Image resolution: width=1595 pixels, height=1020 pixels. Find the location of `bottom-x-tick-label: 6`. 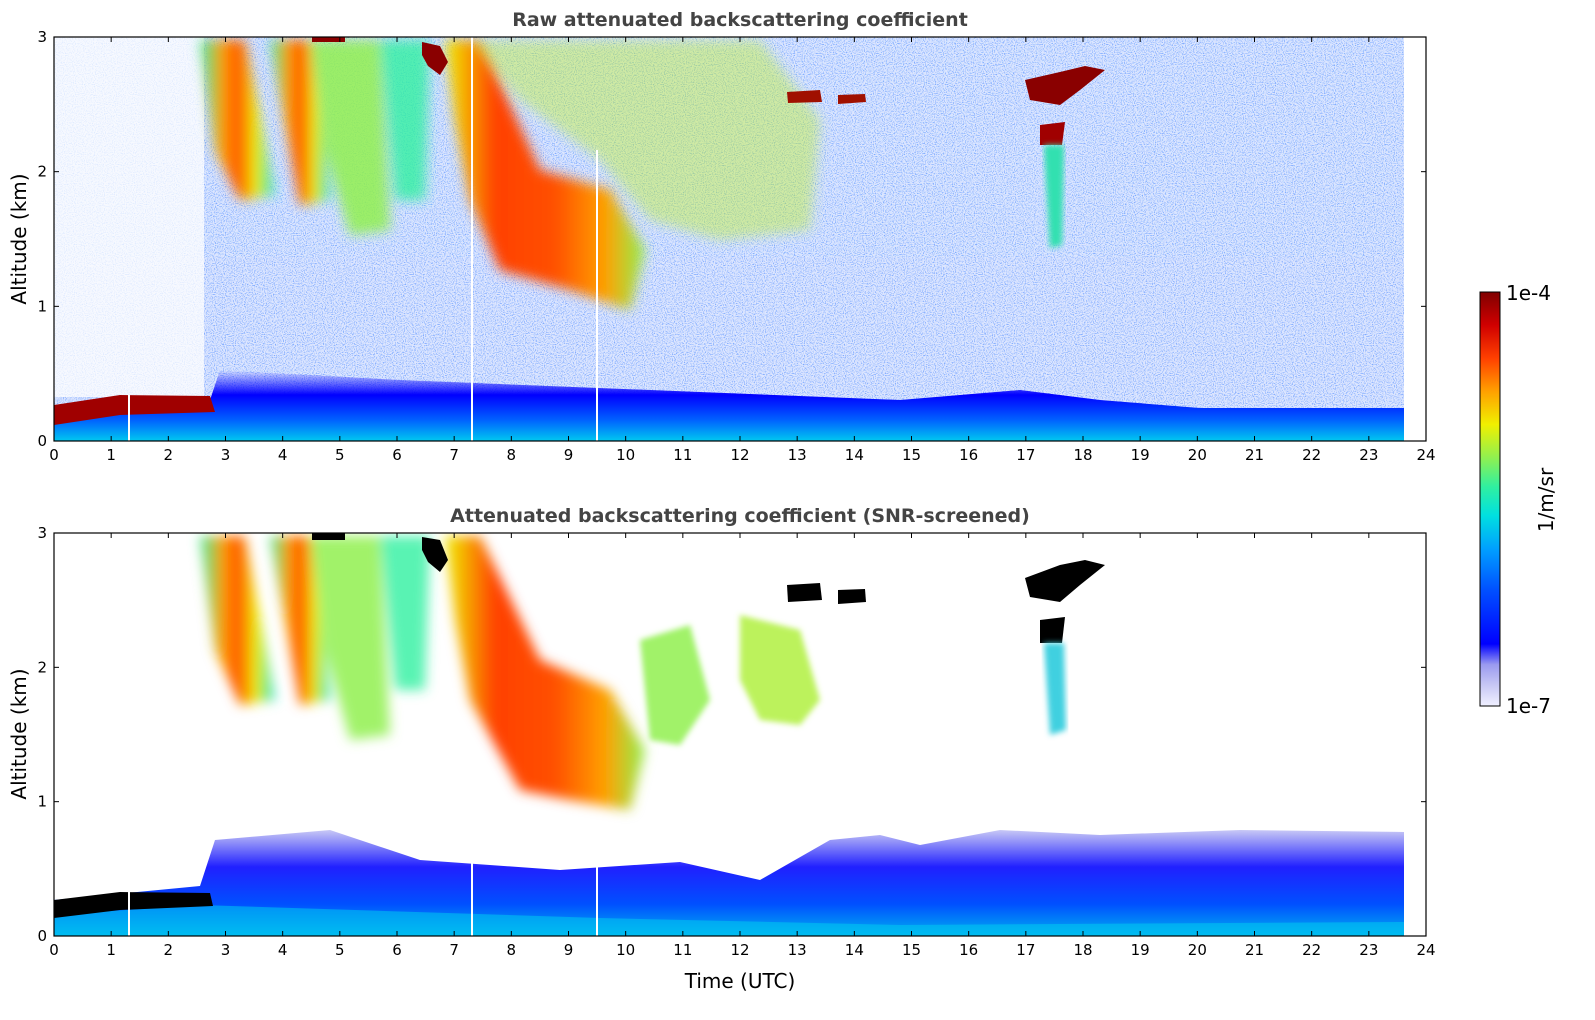

bottom-x-tick-label: 6 is located at coordinates (397, 950).